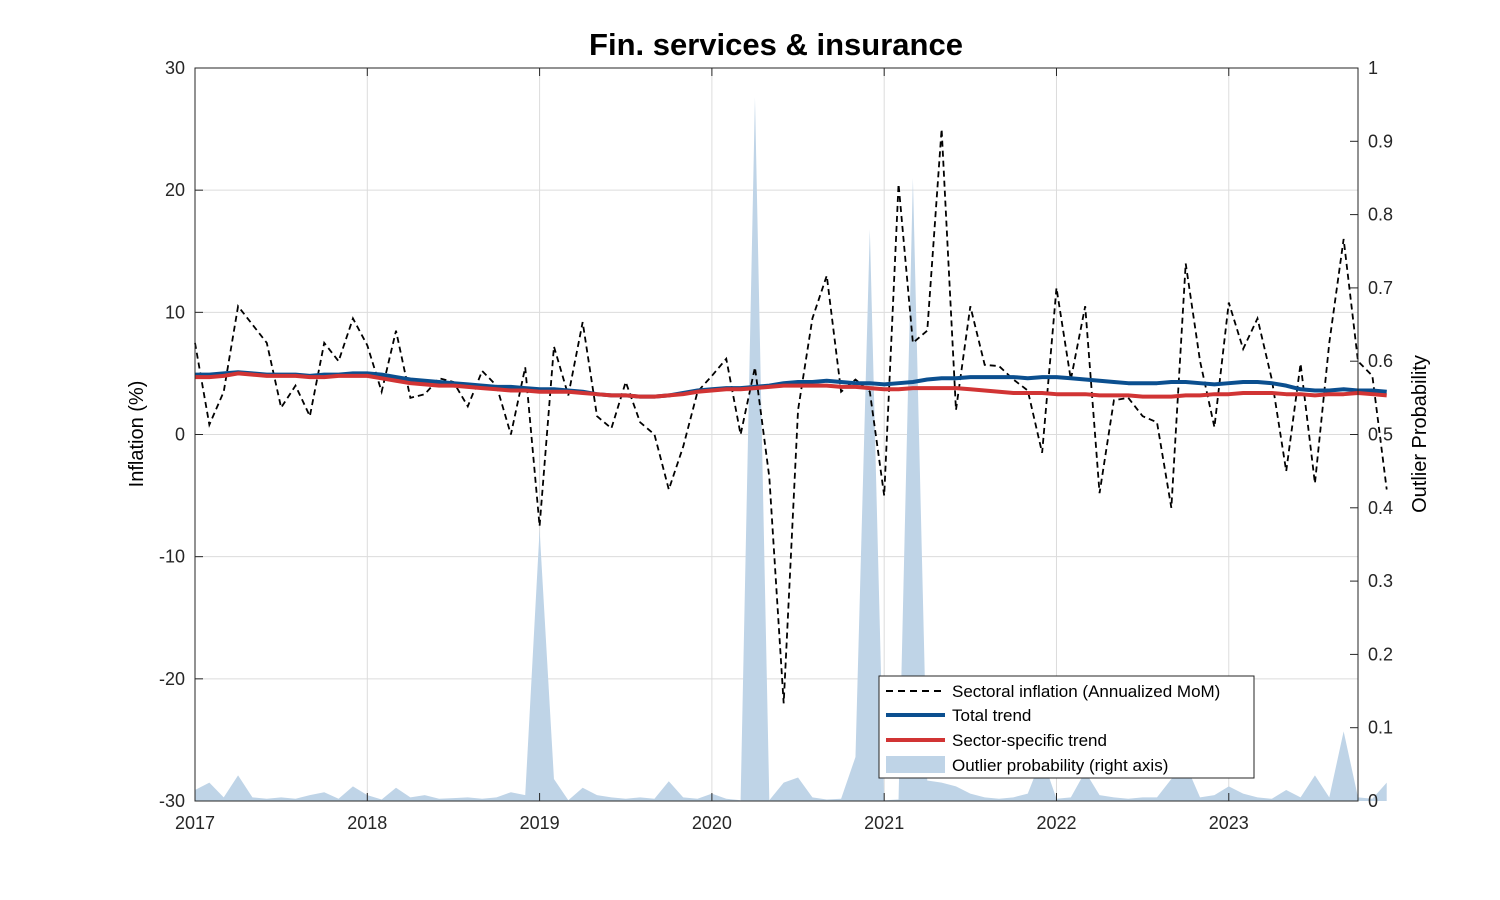 The height and width of the screenshot is (900, 1500). What do you see at coordinates (1056, 823) in the screenshot?
I see `x-tick-label: 2022` at bounding box center [1056, 823].